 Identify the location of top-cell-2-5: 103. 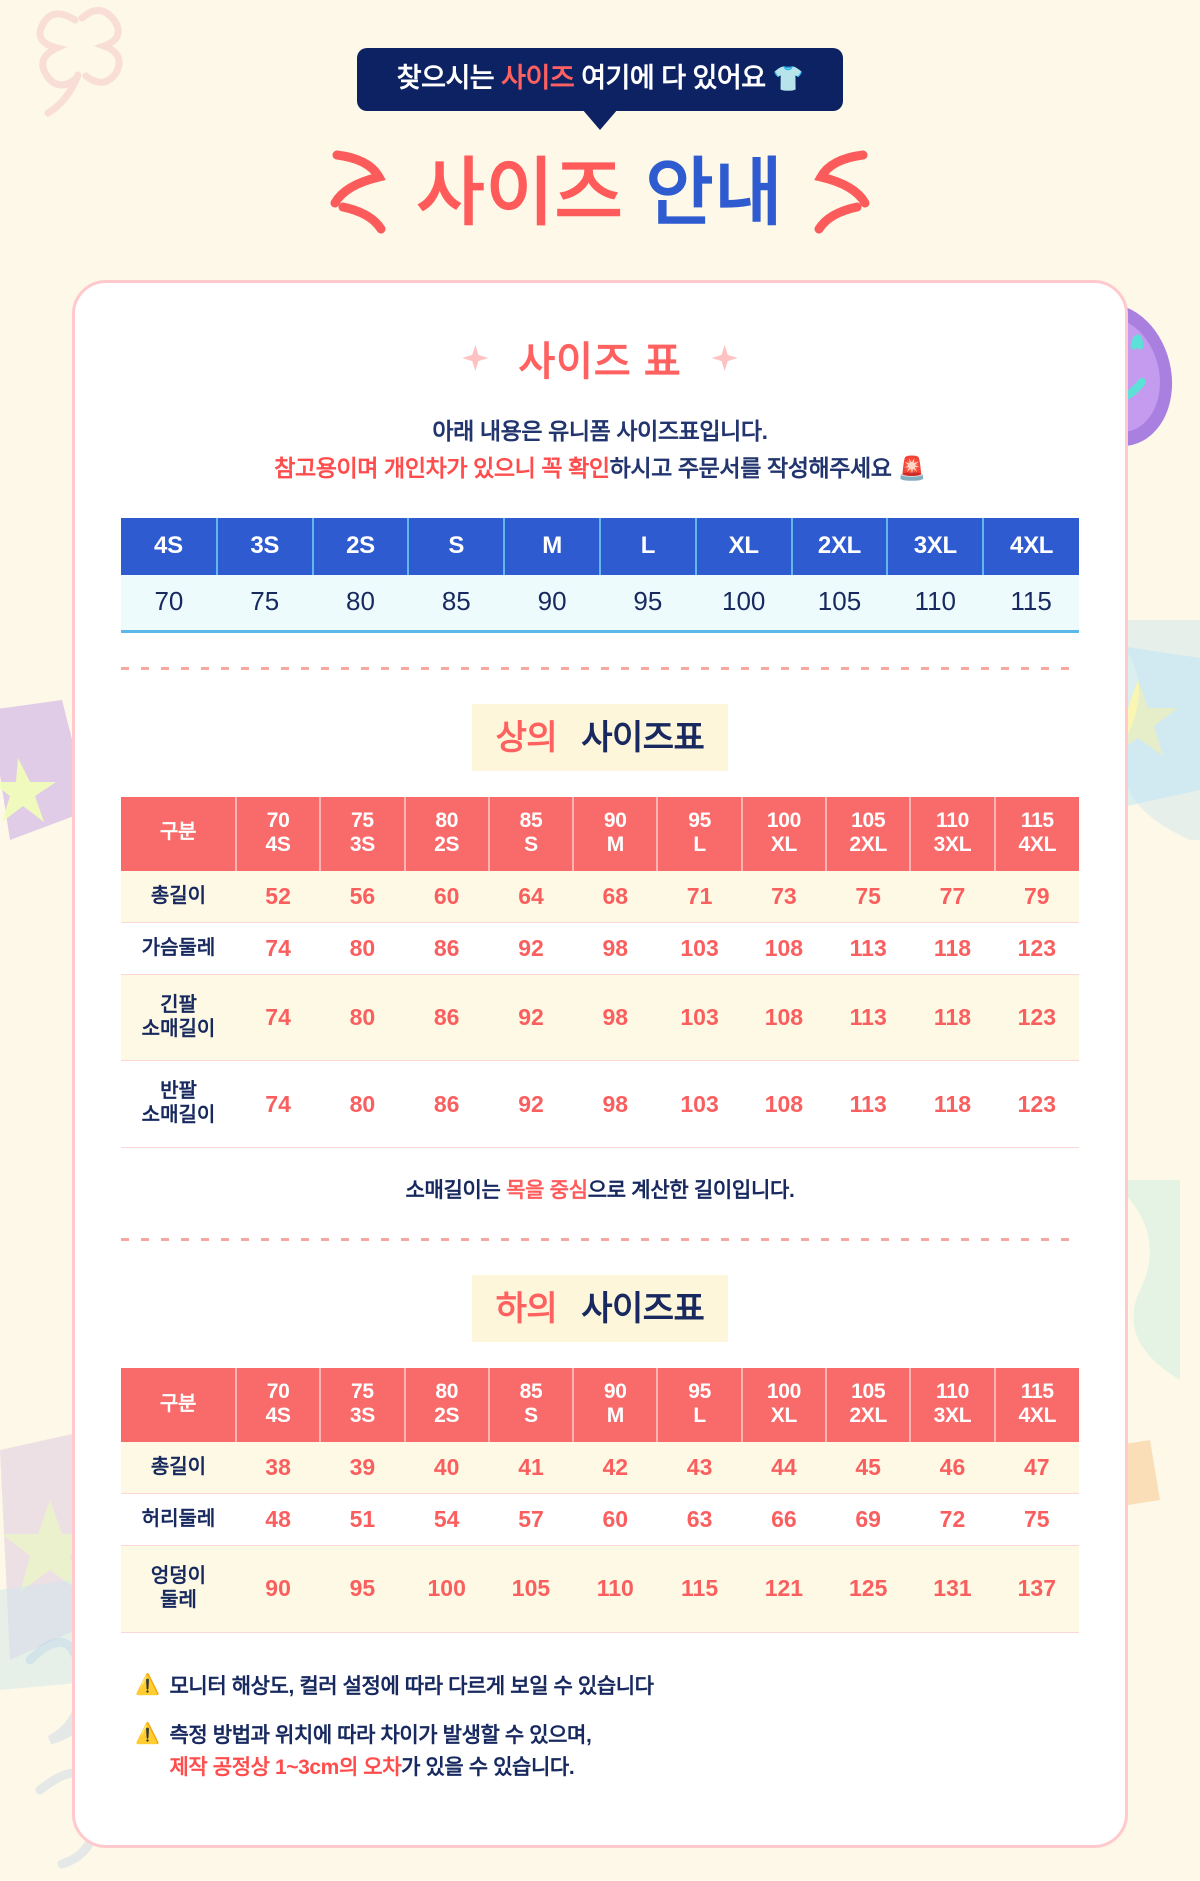
(699, 1018).